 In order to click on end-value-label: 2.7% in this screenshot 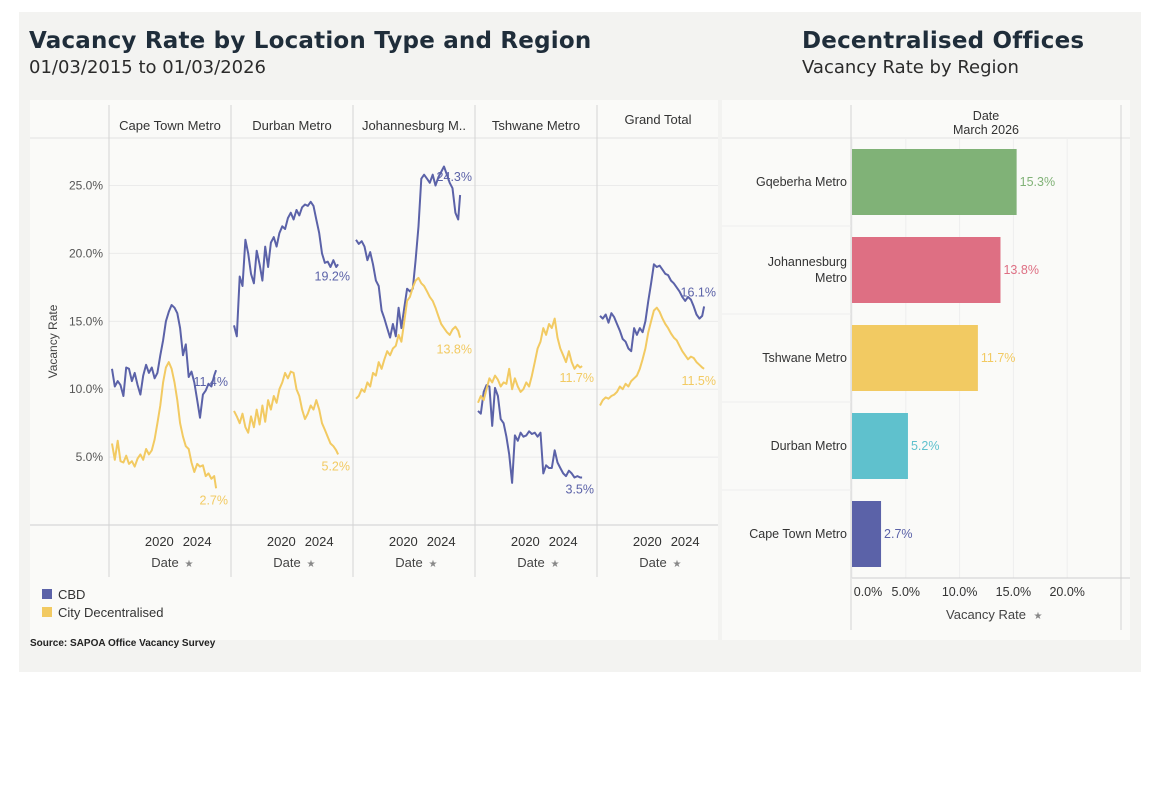, I will do `click(214, 500)`.